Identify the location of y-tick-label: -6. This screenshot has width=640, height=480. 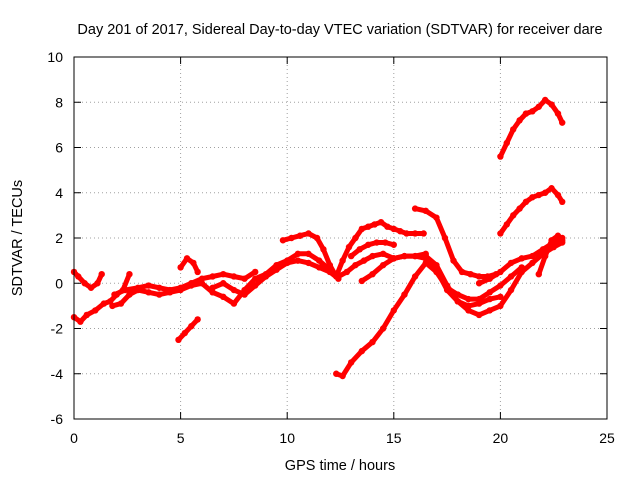
(57, 419).